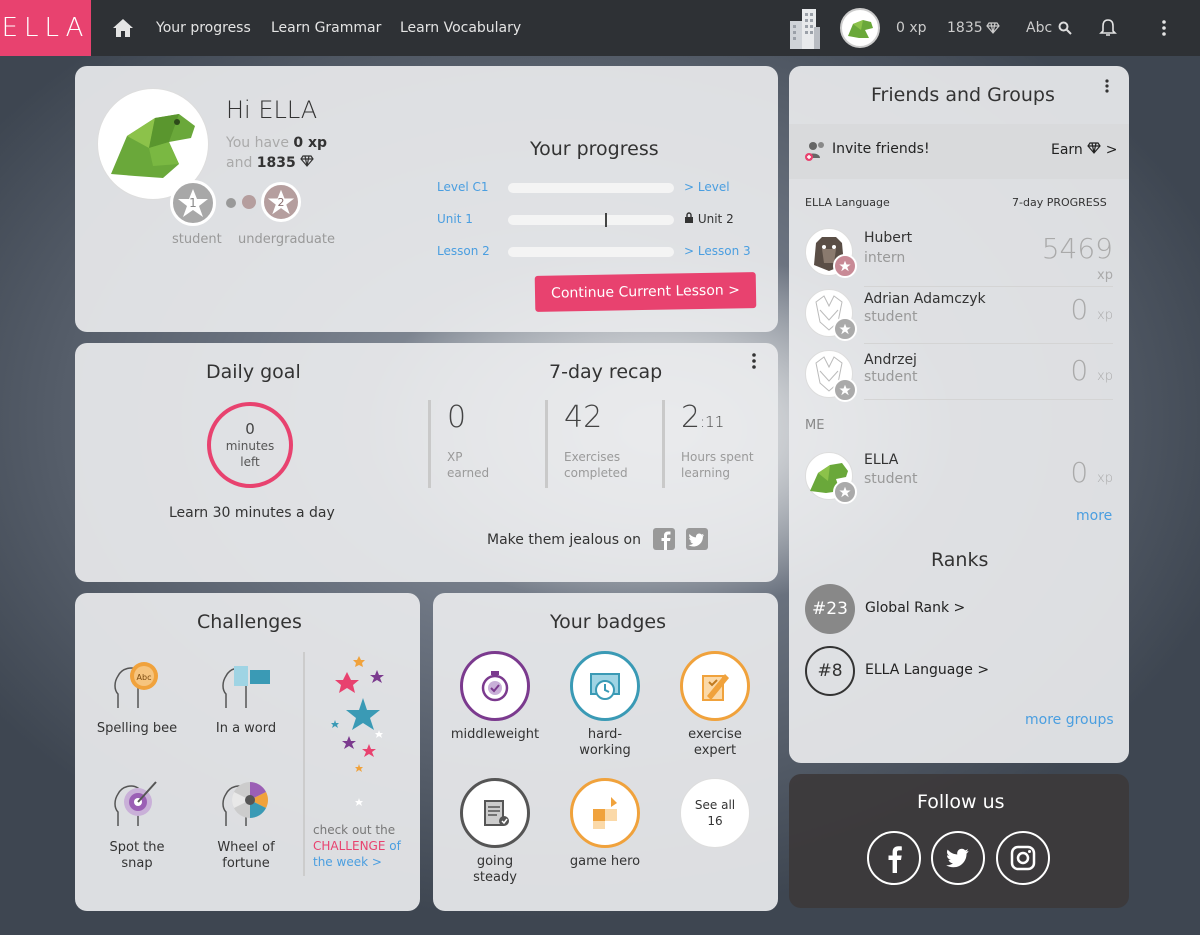 Image resolution: width=1200 pixels, height=935 pixels. Describe the element at coordinates (691, 417) in the screenshot. I see `stat-hours-value: 2` at that location.